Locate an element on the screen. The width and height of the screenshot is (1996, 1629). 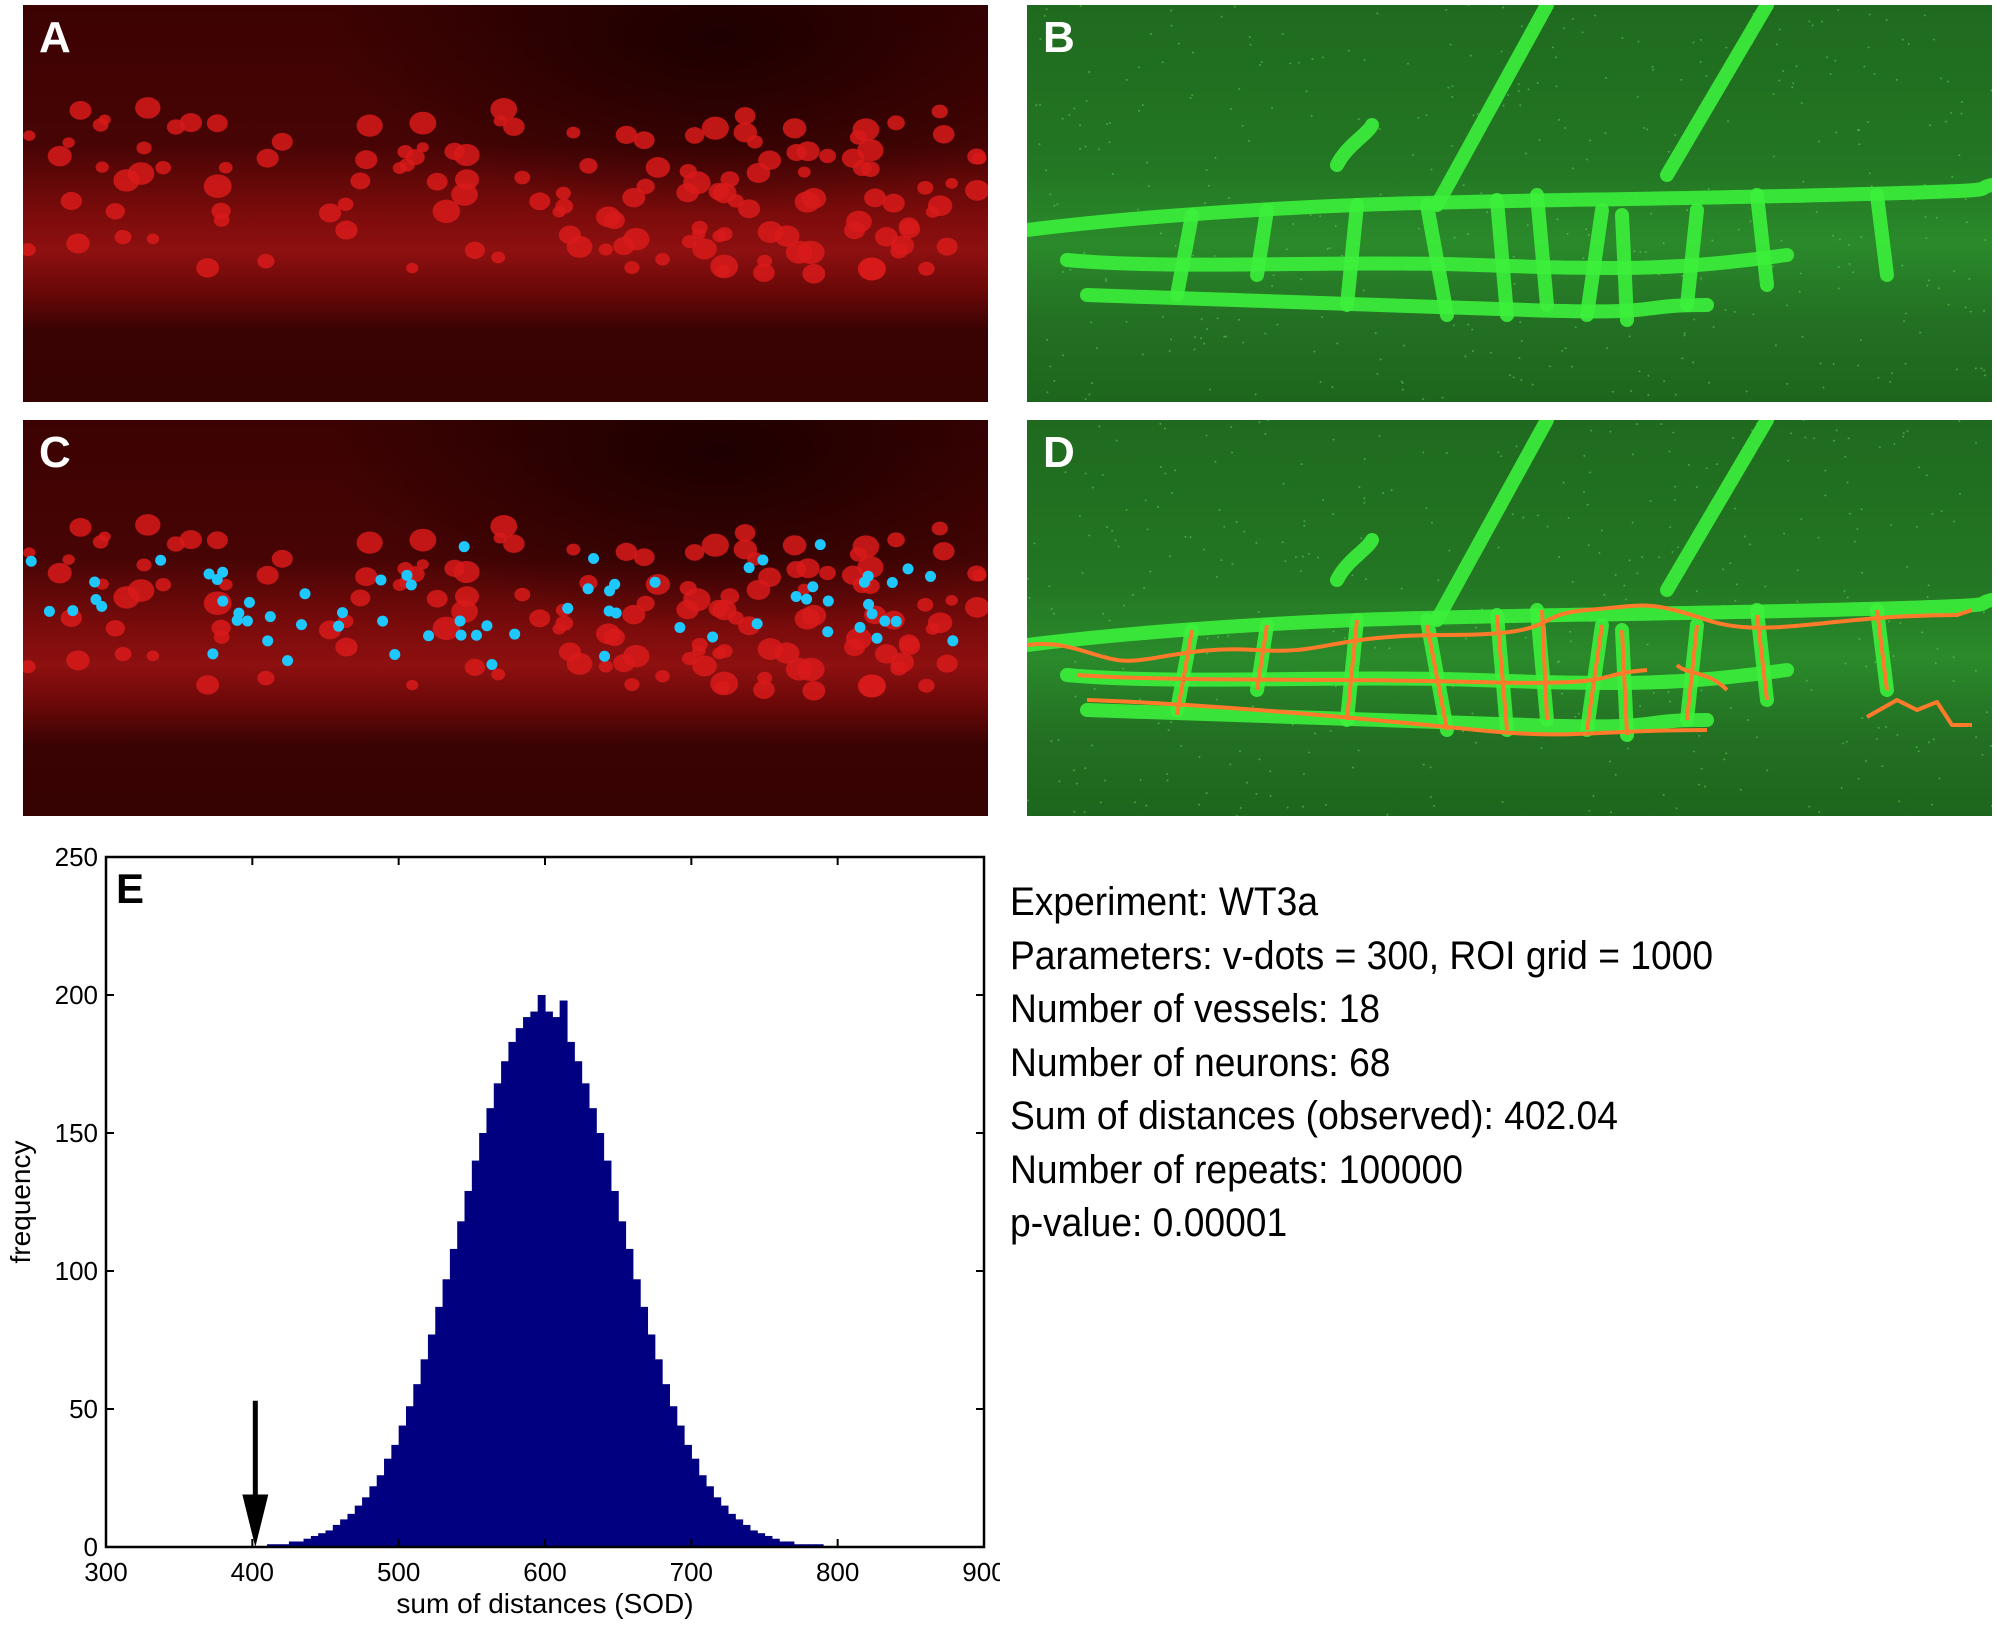
panel-label-c: C is located at coordinates (55, 452).